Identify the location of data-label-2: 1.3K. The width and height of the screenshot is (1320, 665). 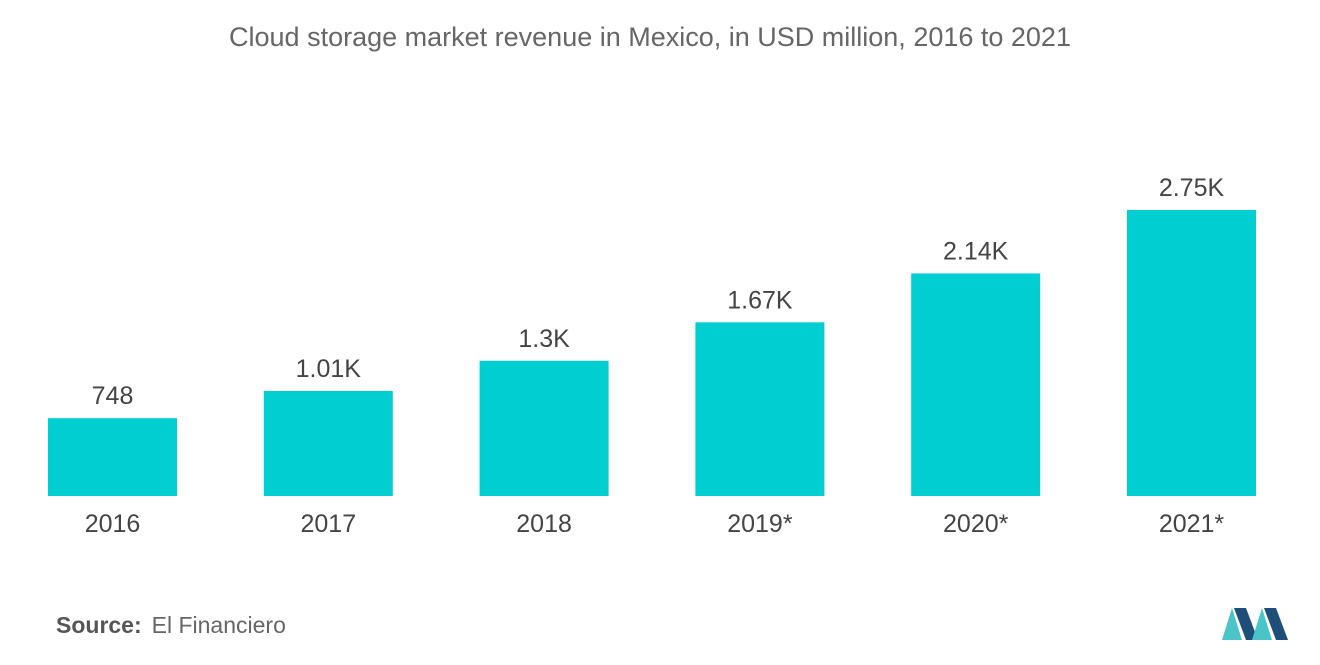
(544, 339).